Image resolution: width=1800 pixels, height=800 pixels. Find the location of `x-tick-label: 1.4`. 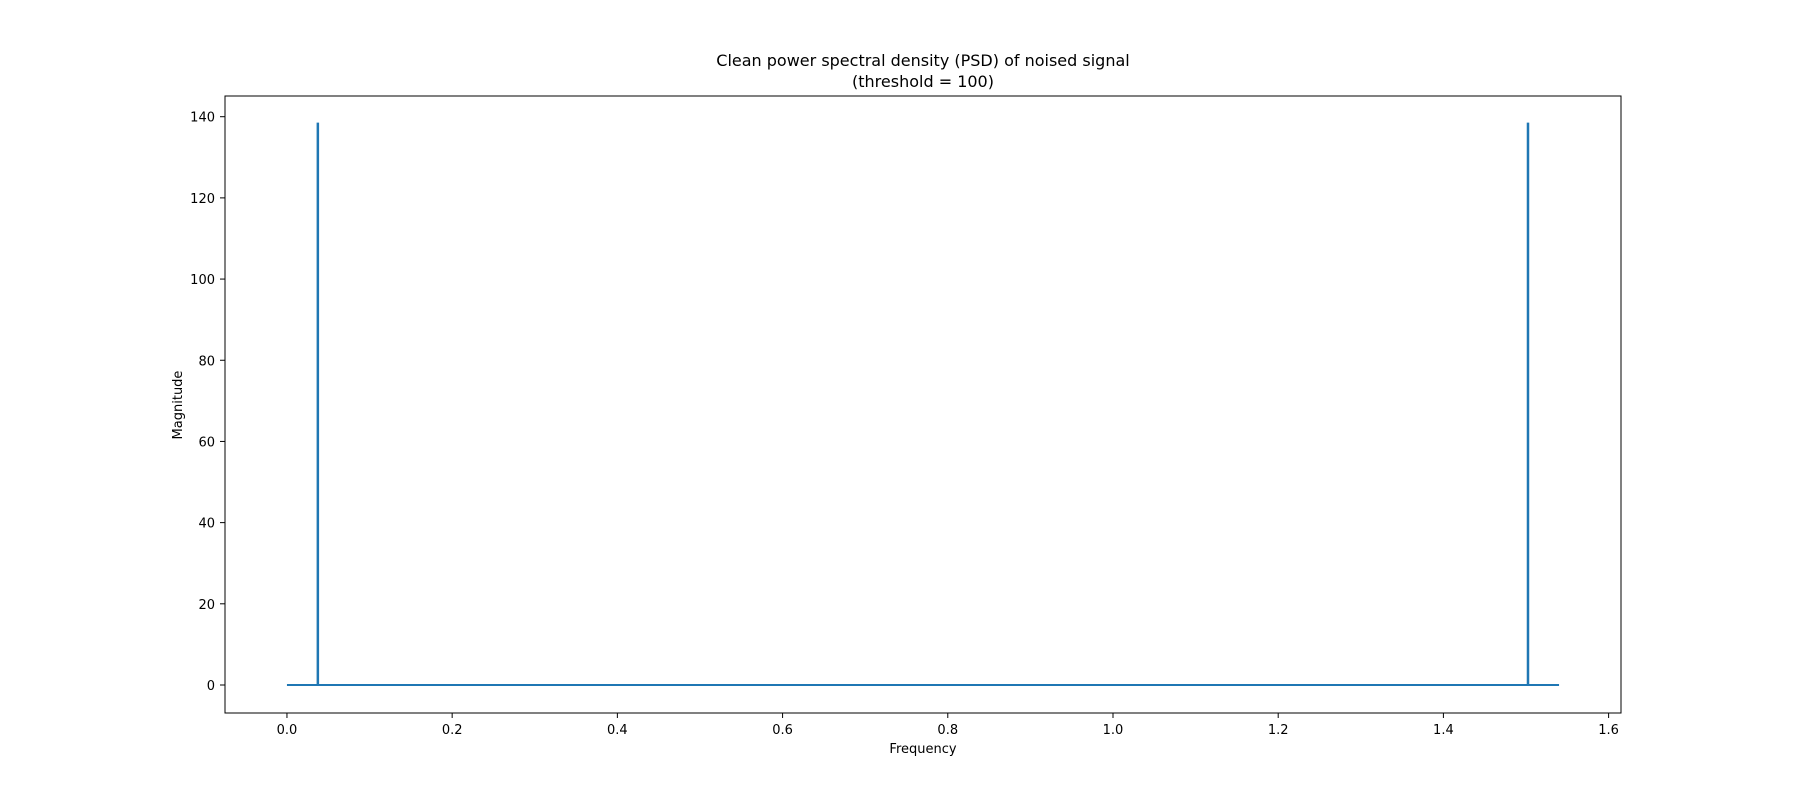

x-tick-label: 1.4 is located at coordinates (1443, 730).